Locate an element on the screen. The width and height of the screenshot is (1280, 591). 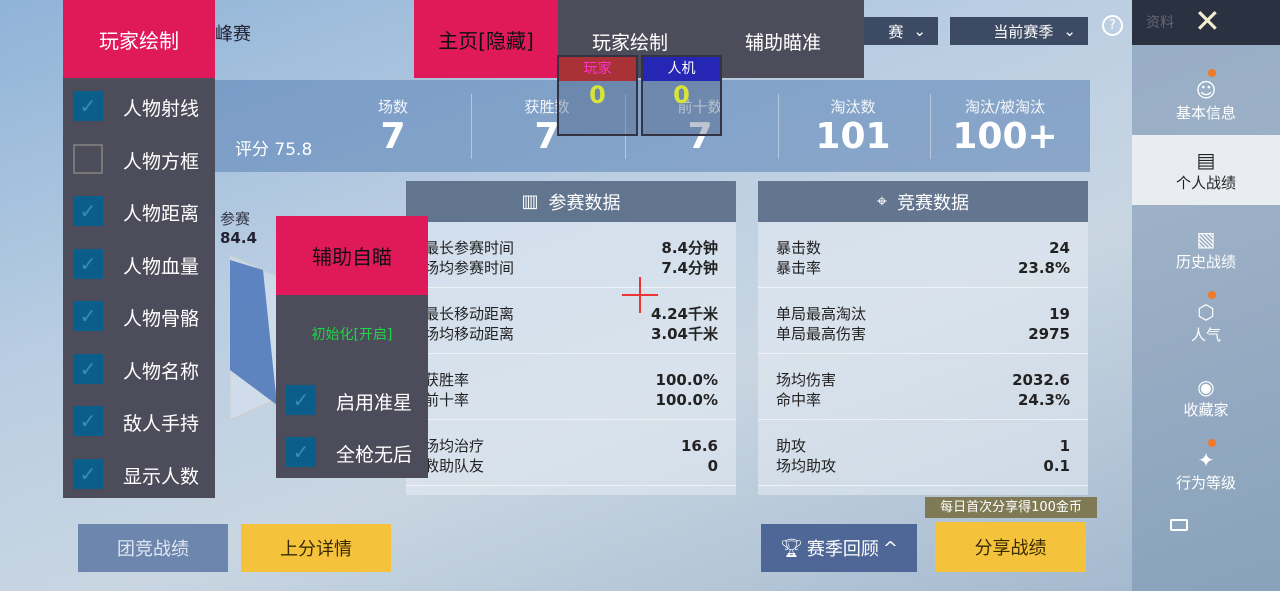
right-sidebar: ☺ 基本信息 ▤ 个人战绩 ▧ 历史战绩 ⬡ 人气 ◉ 收藏家 ✦ 行为等级 is located at coordinates (1206, 295).